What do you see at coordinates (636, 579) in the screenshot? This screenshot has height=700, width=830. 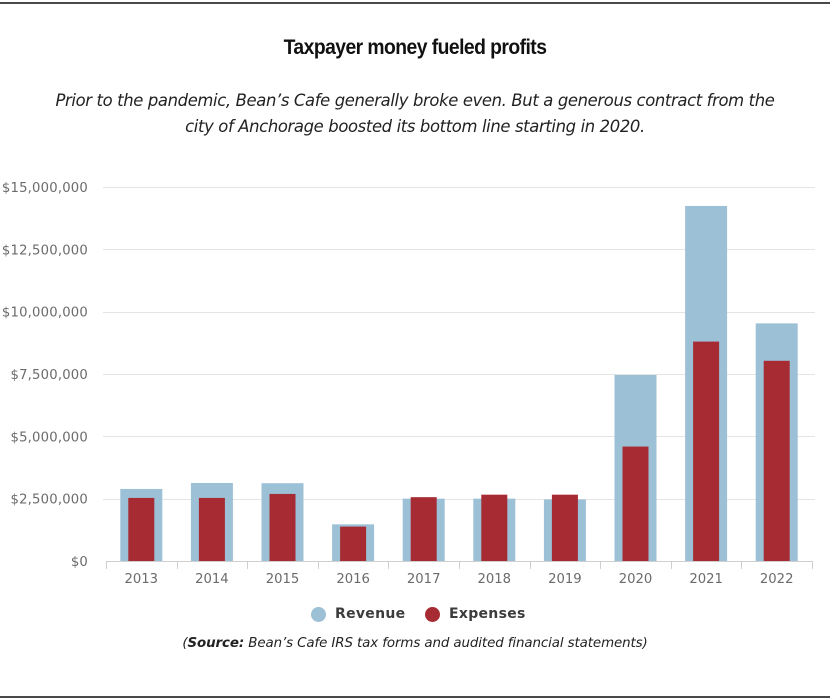 I see `x-tick-label: 2020` at bounding box center [636, 579].